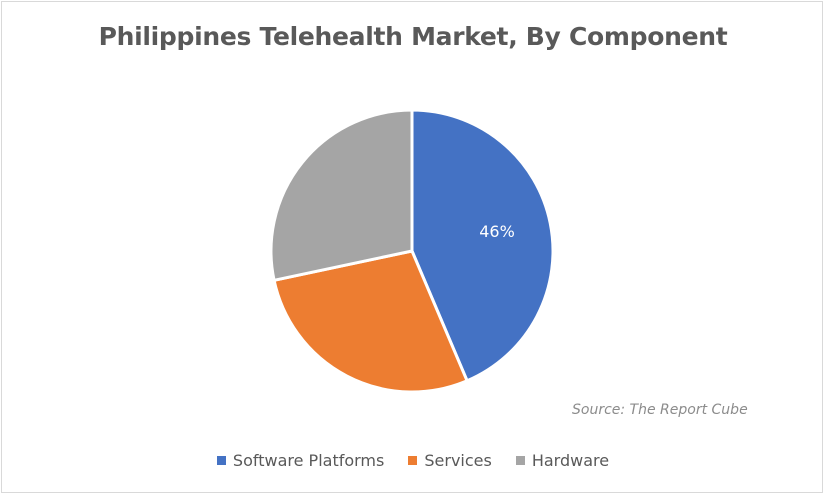 Image resolution: width=826 pixels, height=496 pixels. Describe the element at coordinates (497, 231) in the screenshot. I see `slice-label-software-platforms: 46%` at that location.